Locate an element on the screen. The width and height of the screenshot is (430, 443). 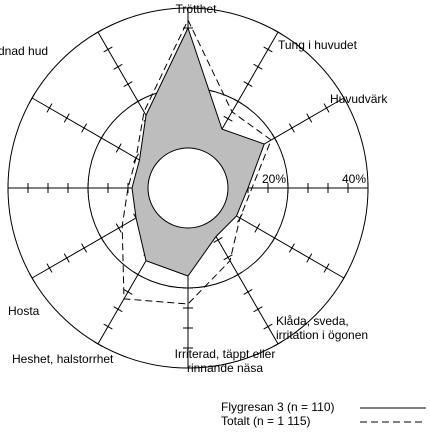
label-line: Heshet, halstorrhet is located at coordinates (63, 359).